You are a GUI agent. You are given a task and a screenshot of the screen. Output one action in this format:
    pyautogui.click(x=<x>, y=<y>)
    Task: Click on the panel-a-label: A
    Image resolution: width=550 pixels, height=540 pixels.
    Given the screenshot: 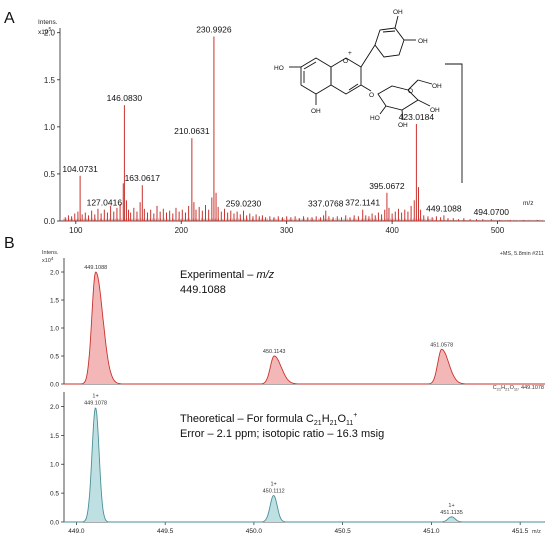 What is the action you would take?
    pyautogui.click(x=9, y=18)
    